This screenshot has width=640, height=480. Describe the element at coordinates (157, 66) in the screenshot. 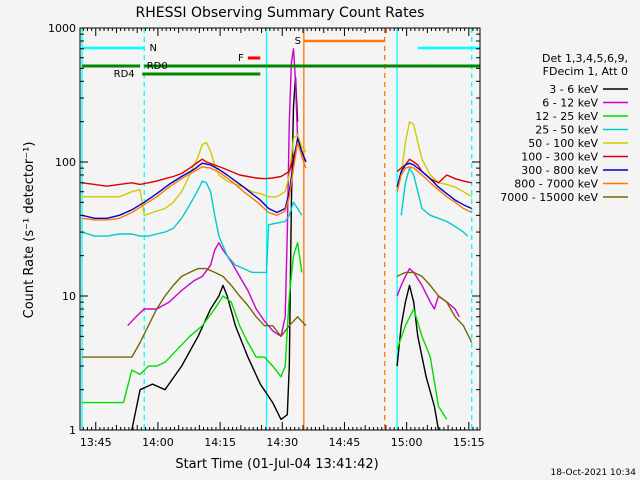

I see `bar-label-rd0: RD0` at that location.